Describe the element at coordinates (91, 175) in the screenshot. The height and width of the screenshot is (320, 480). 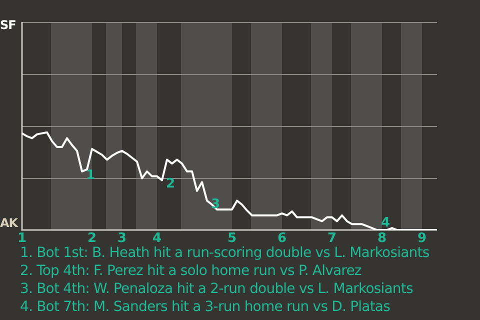
I see `text: 1` at that location.